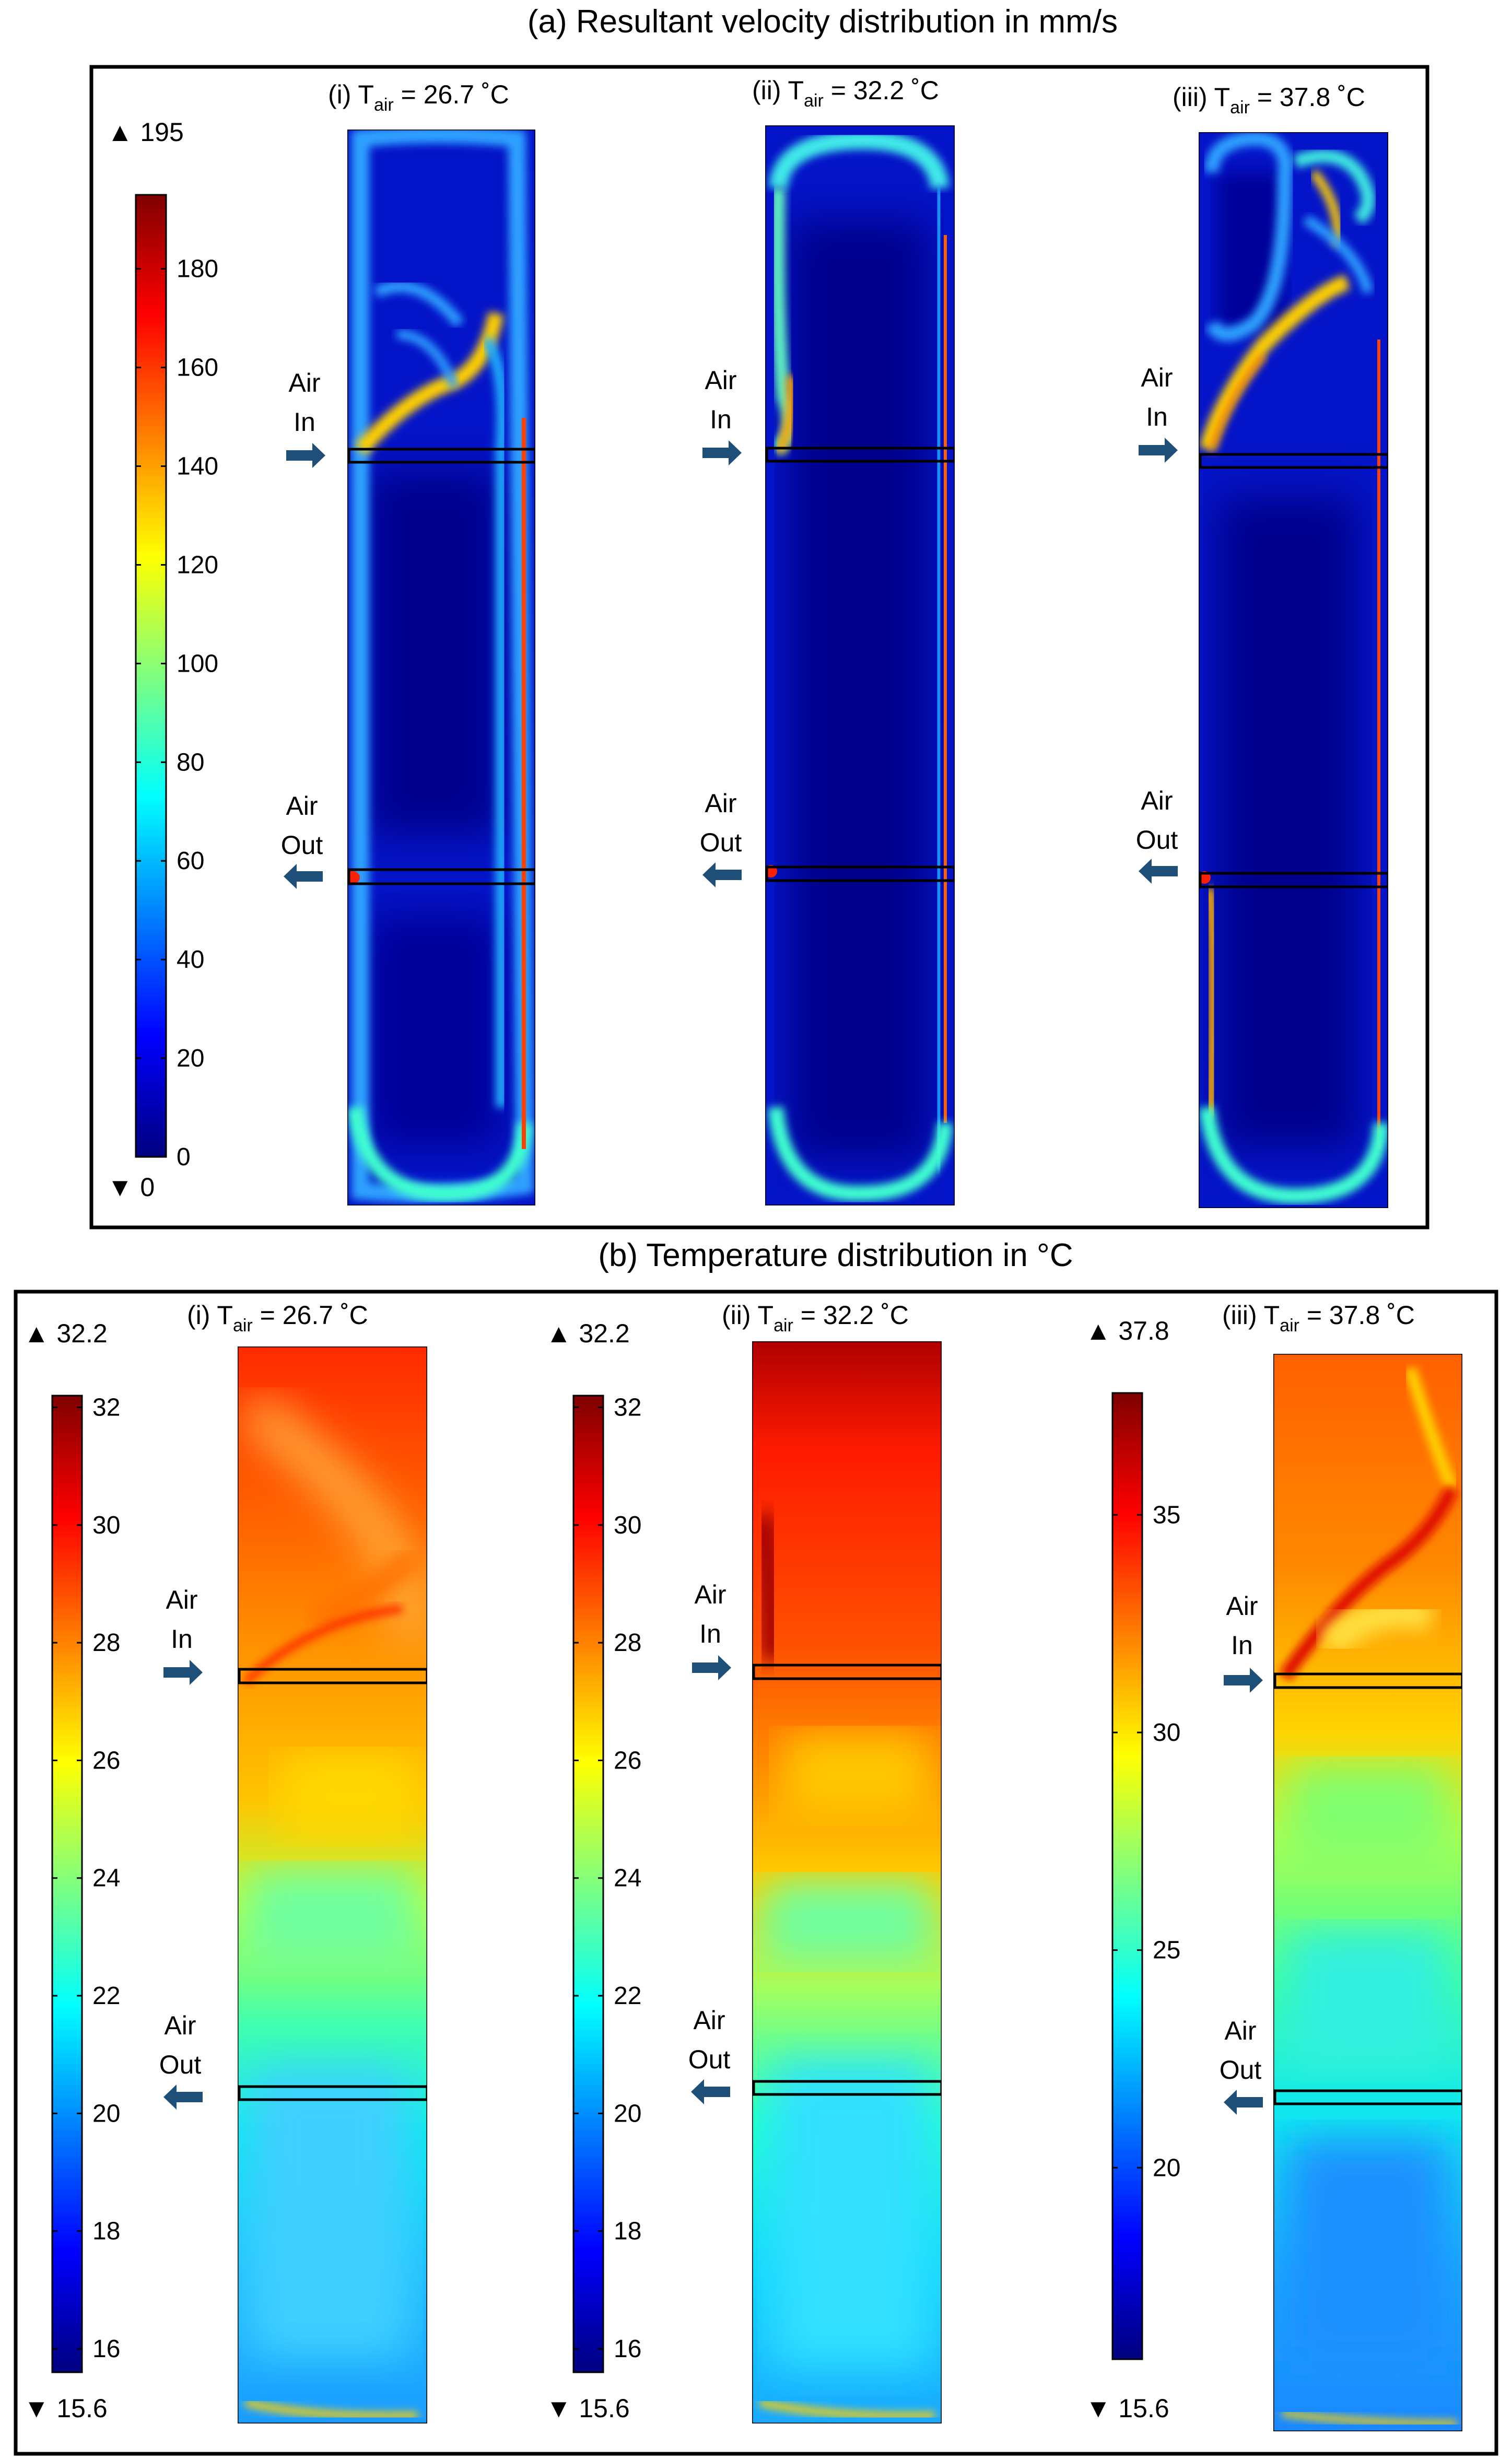 This screenshot has width=1512, height=2459. What do you see at coordinates (86, 1878) in the screenshot?
I see `colorbar-ticks: 32 30 28 26 24 22 20 18 16` at bounding box center [86, 1878].